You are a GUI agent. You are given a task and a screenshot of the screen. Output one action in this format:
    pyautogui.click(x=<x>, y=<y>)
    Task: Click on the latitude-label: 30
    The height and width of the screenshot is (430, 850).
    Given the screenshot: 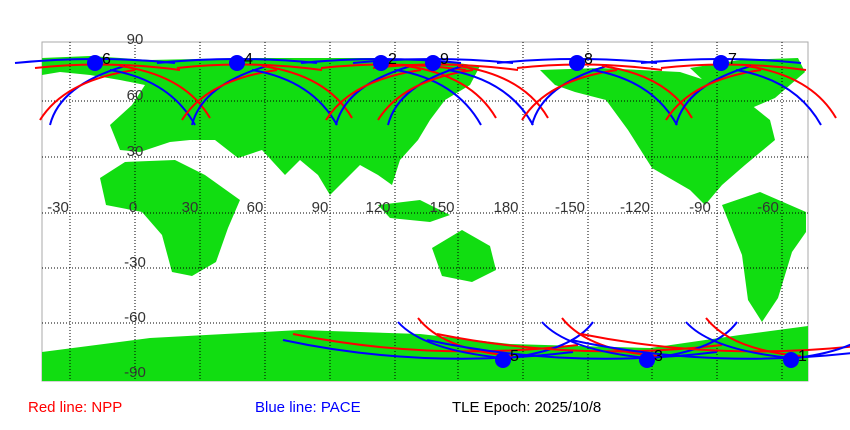 What is the action you would take?
    pyautogui.click(x=135, y=151)
    